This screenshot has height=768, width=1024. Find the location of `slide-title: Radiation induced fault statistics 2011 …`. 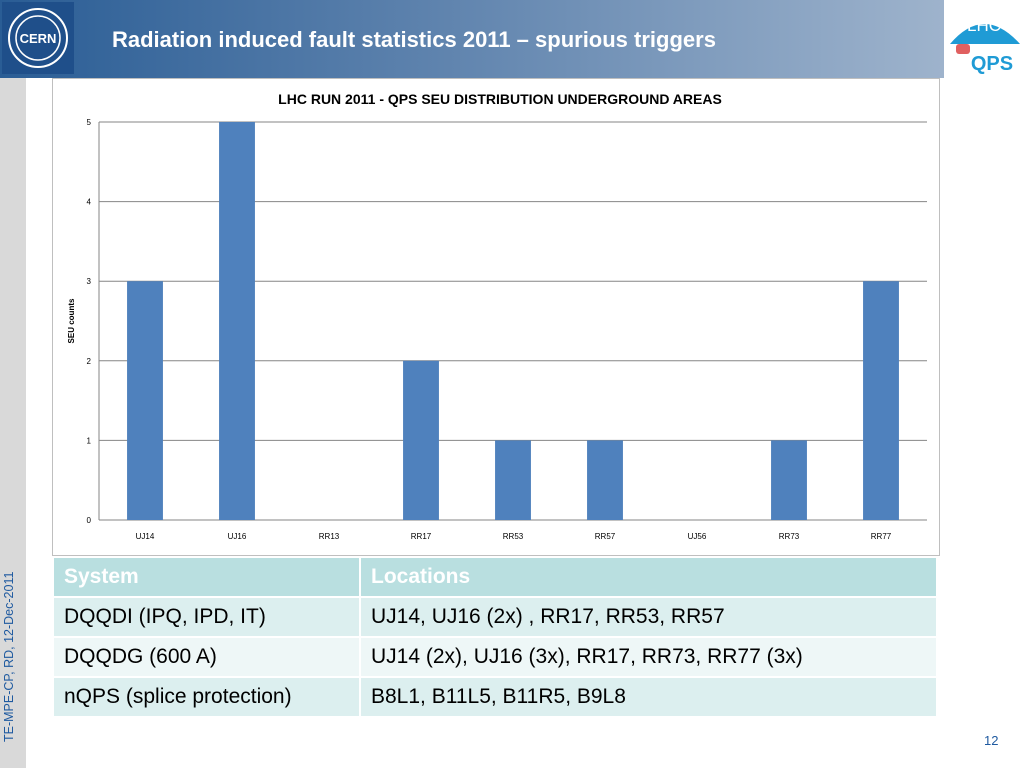

slide-title: Radiation induced fault statistics 2011 … is located at coordinates (414, 39).